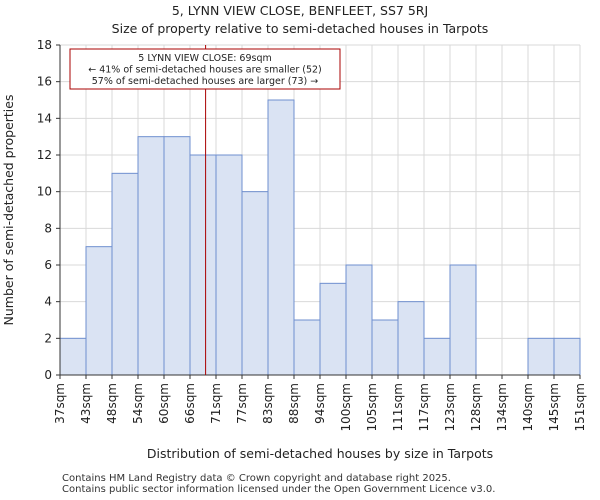 This screenshot has height=500, width=600. I want to click on x-tick-label: 140sqm, so click(528, 407).